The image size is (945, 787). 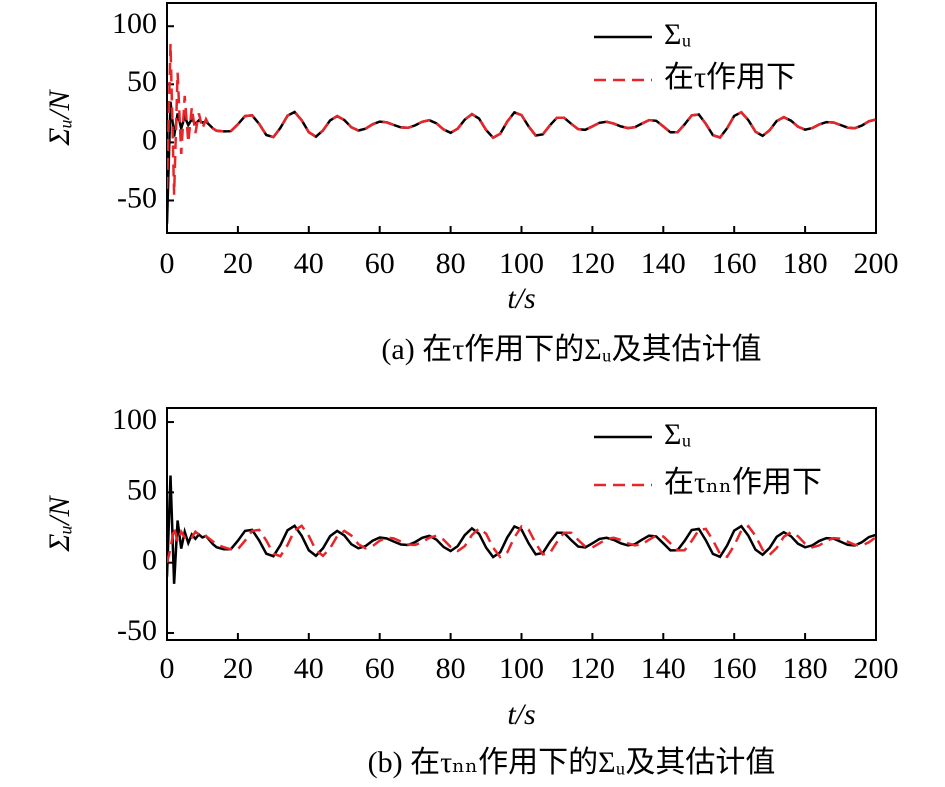 What do you see at coordinates (730, 77) in the screenshot?
I see `legend-label: 在τ作用下` at bounding box center [730, 77].